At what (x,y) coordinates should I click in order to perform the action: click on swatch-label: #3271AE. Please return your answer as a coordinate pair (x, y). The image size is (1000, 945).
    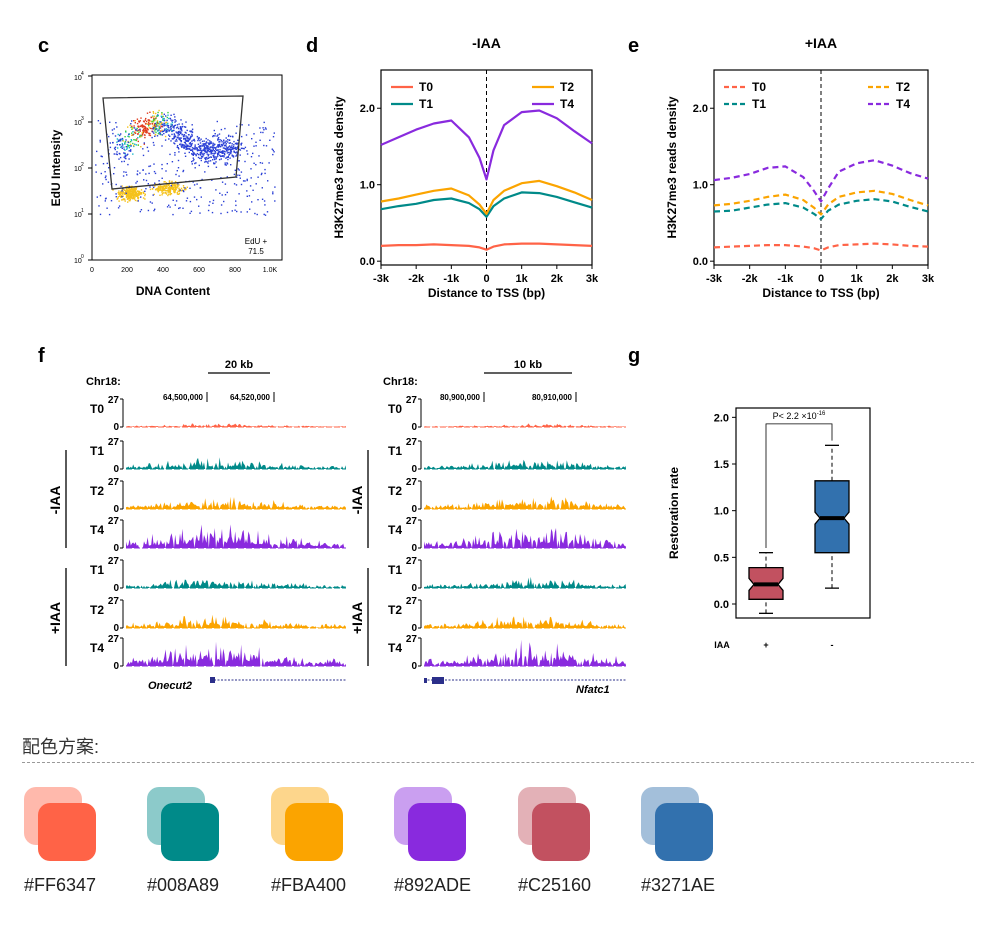
    Looking at the image, I should click on (678, 885).